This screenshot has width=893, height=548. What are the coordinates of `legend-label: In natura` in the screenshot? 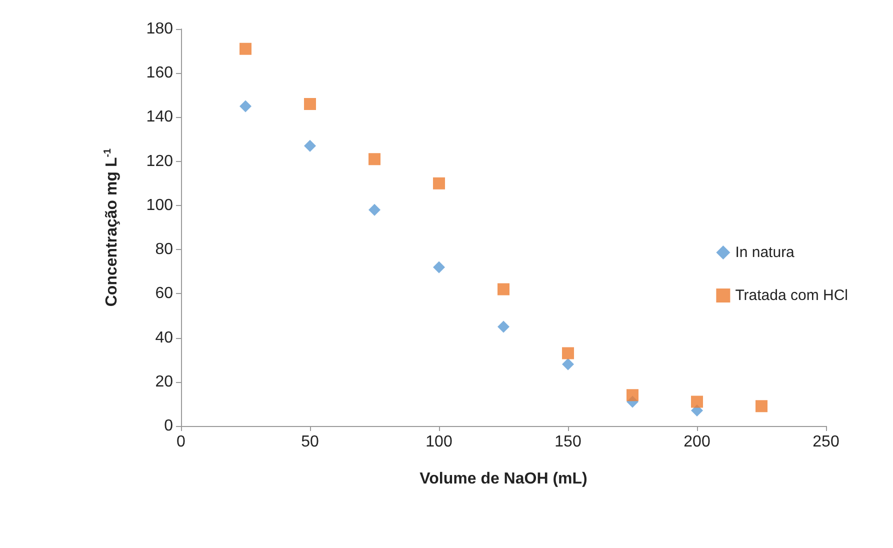 It's located at (765, 252).